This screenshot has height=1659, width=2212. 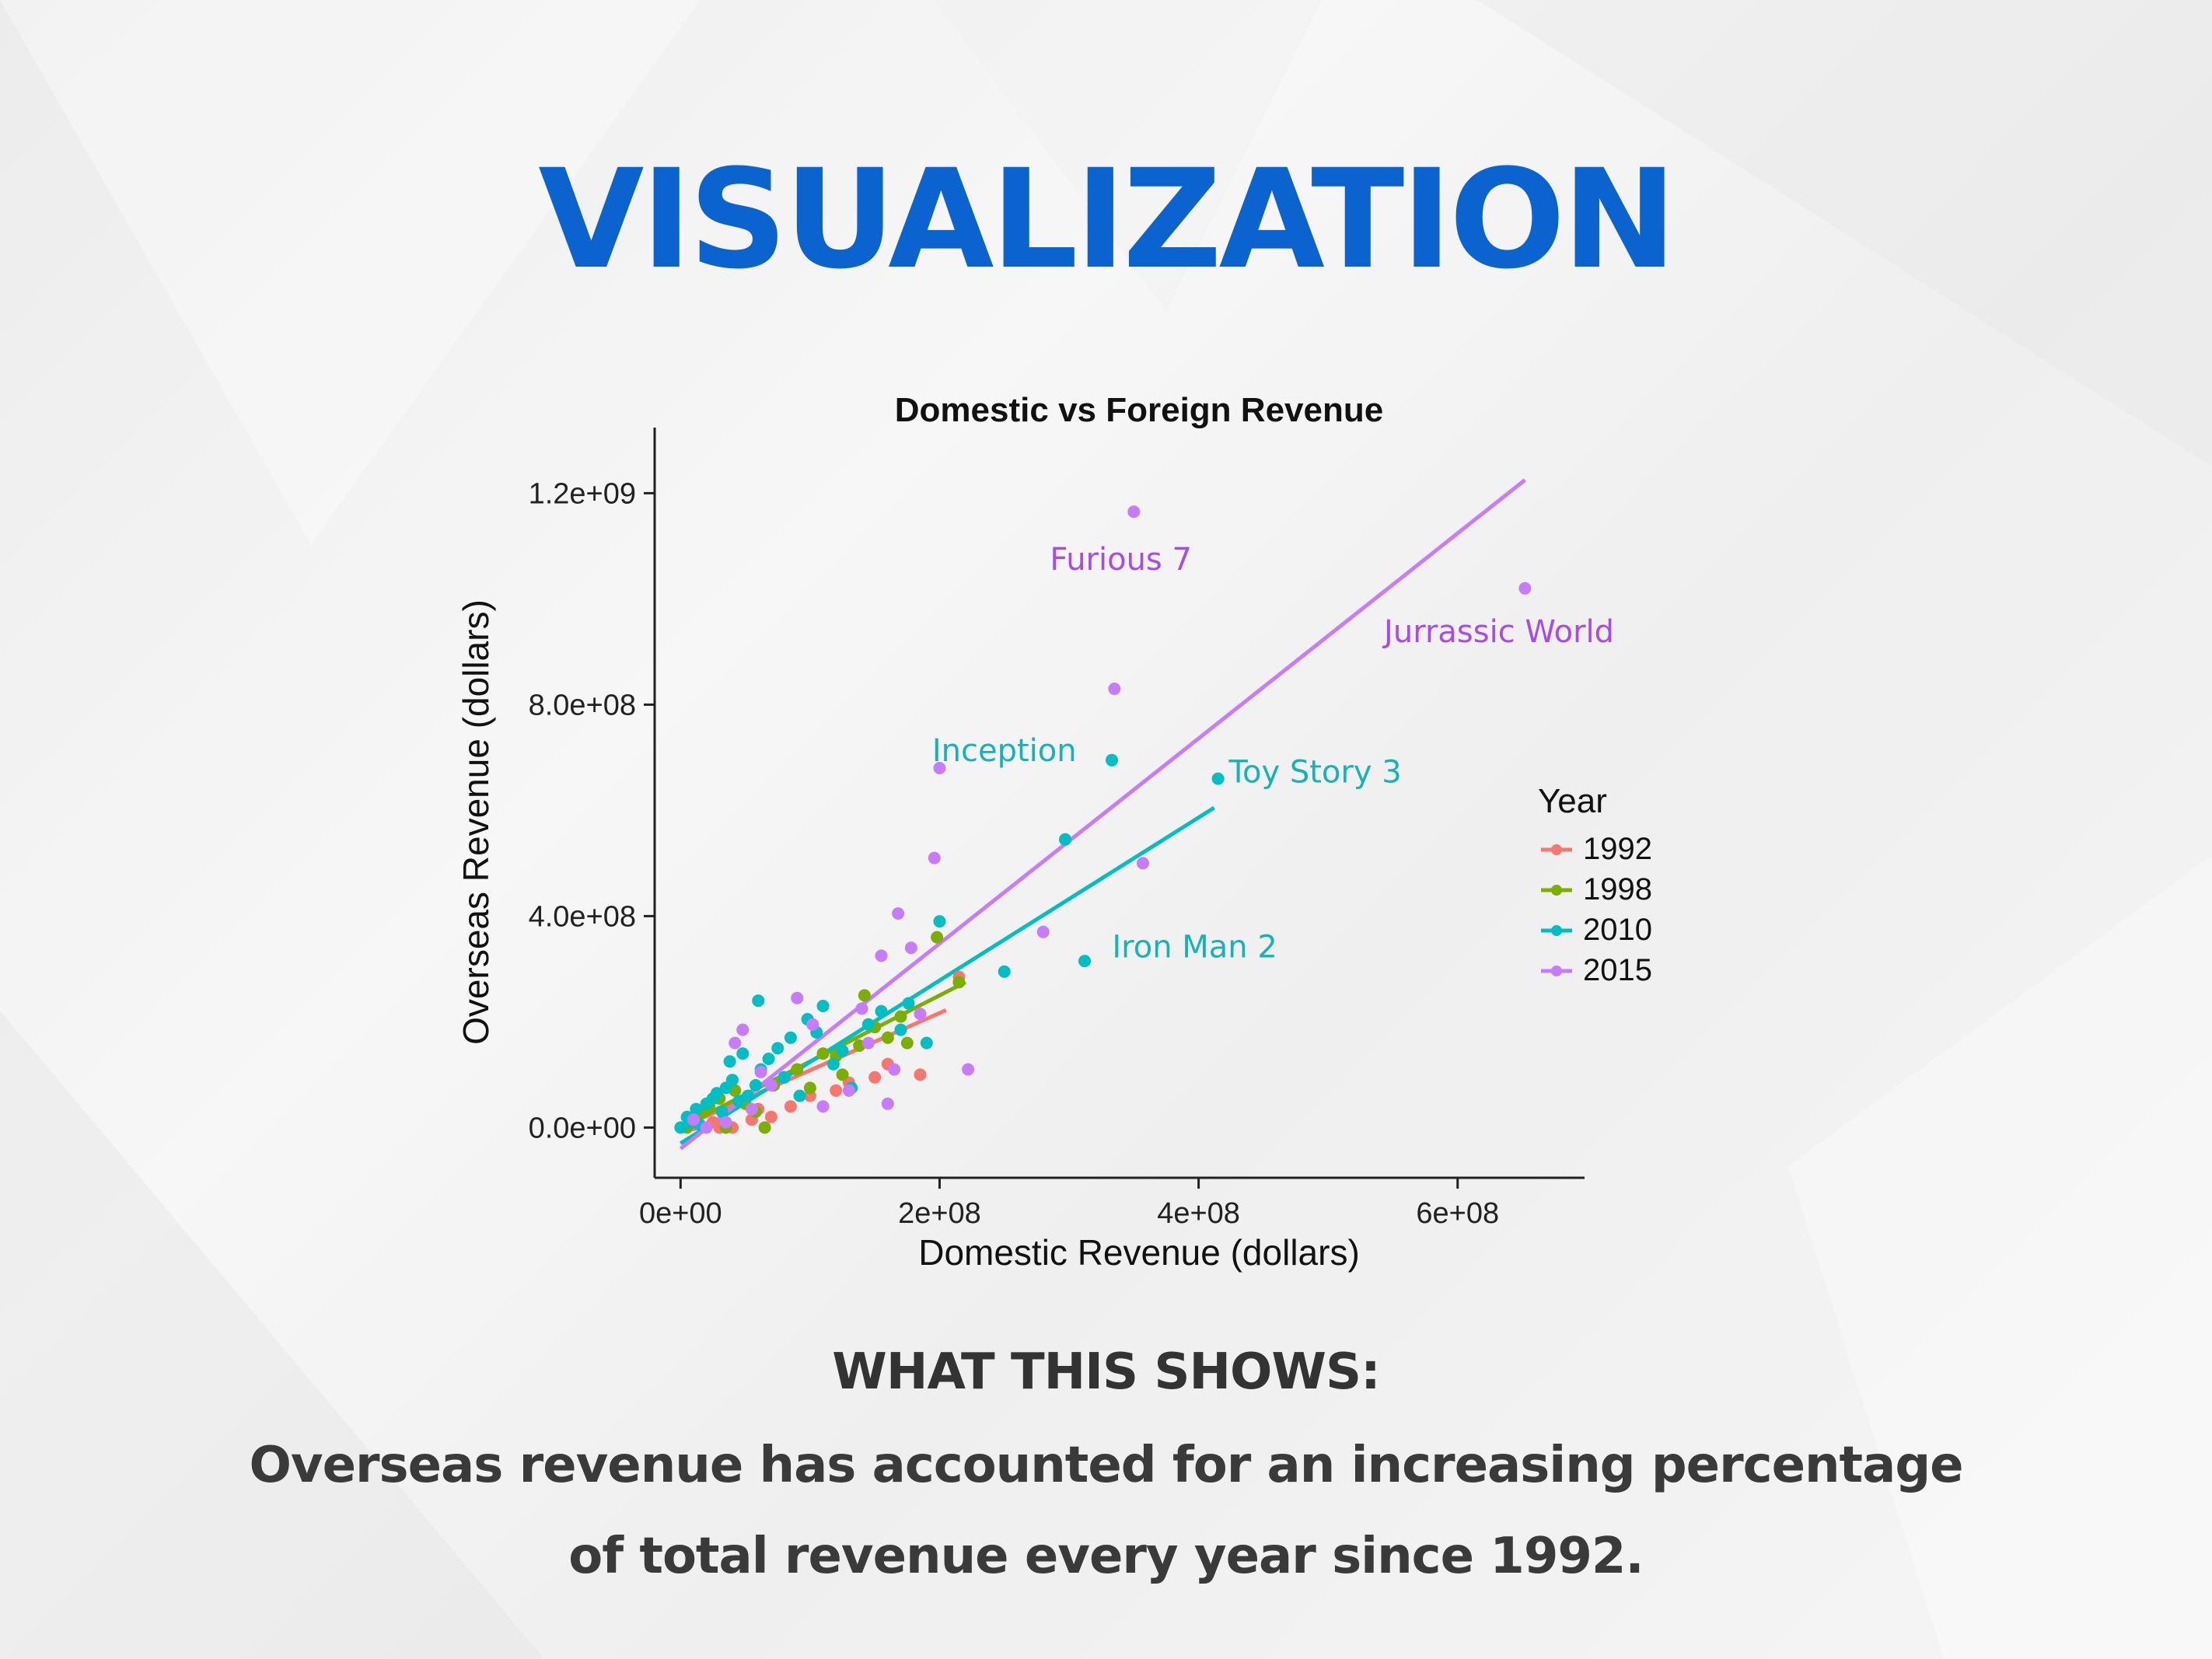 I want to click on y-tick-label: 0.0e+00, so click(x=582, y=1128).